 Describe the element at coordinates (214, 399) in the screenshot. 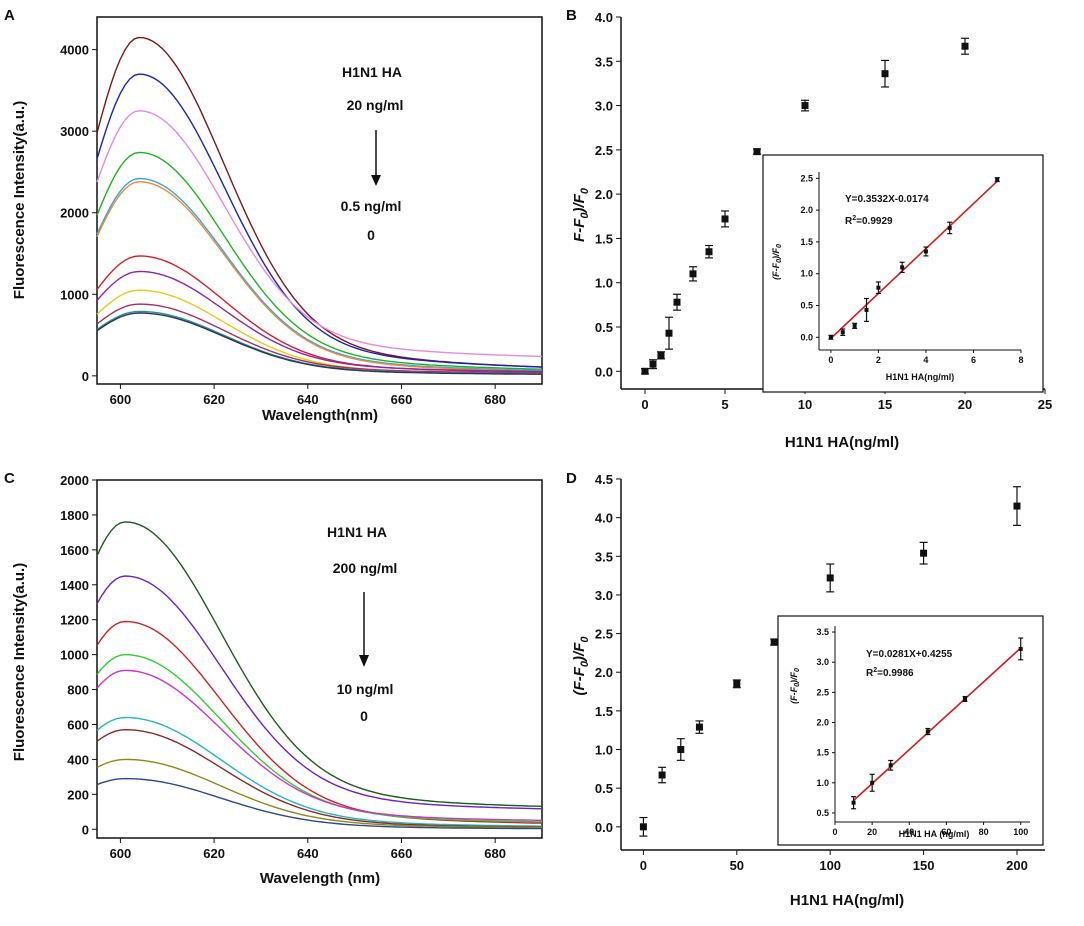

I see `panel-a-x-tick-label-1: 620` at that location.